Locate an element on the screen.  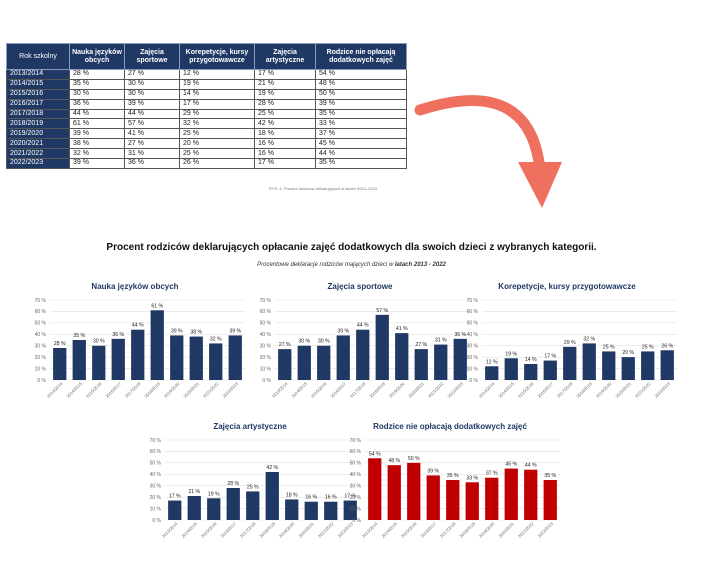
value-cell: 12 % is located at coordinates (217, 74).